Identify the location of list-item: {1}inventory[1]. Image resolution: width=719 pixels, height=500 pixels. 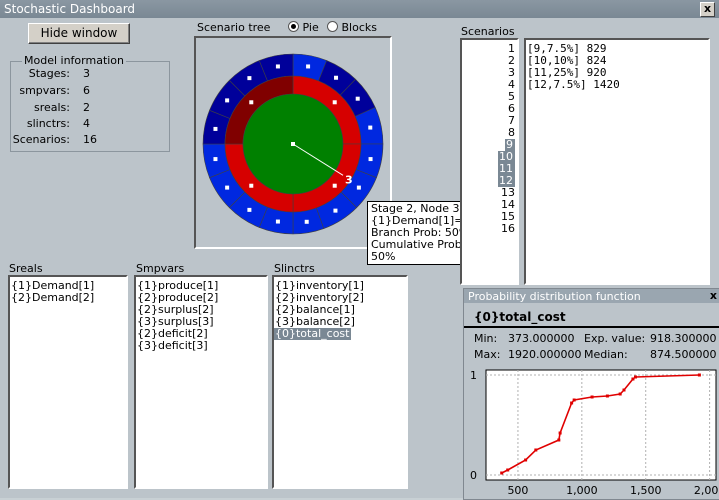
(319, 285).